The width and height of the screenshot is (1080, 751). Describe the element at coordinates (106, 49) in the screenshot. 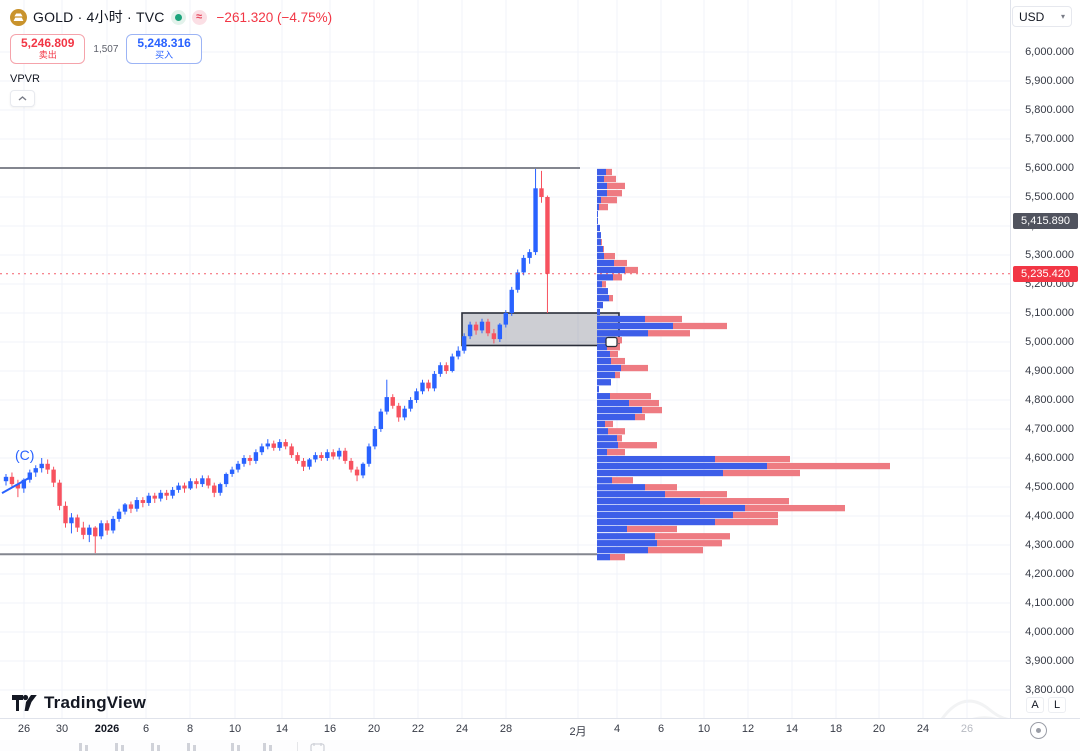

I see `spread-value: 1,507` at that location.